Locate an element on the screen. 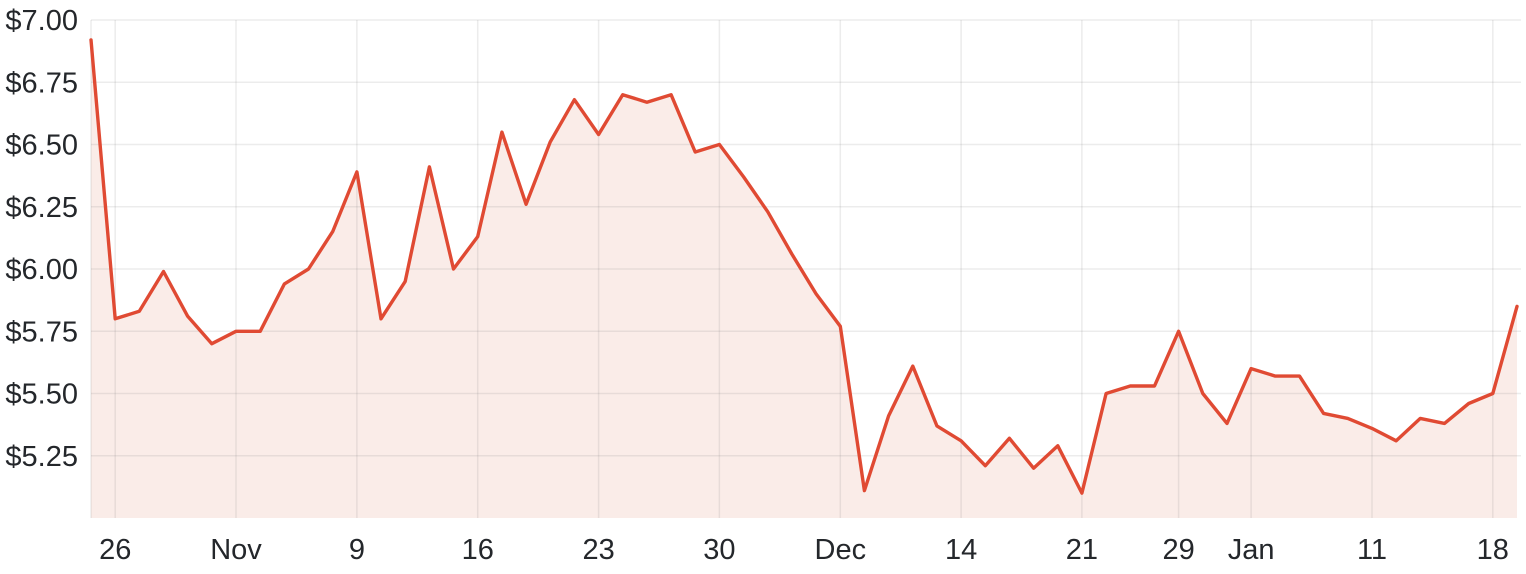  y-axis-tick-label: $5.25 is located at coordinates (41, 457).